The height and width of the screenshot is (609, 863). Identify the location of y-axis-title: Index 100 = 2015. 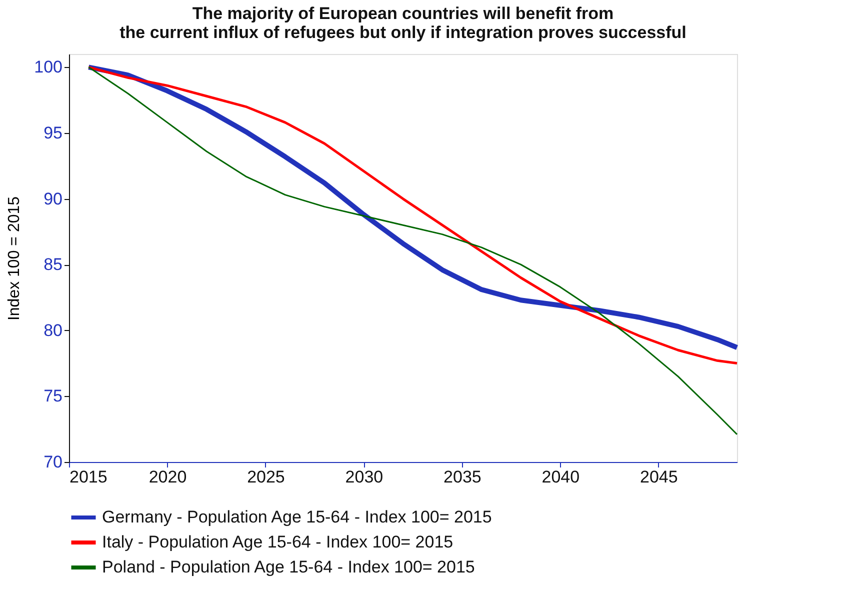
(15, 258).